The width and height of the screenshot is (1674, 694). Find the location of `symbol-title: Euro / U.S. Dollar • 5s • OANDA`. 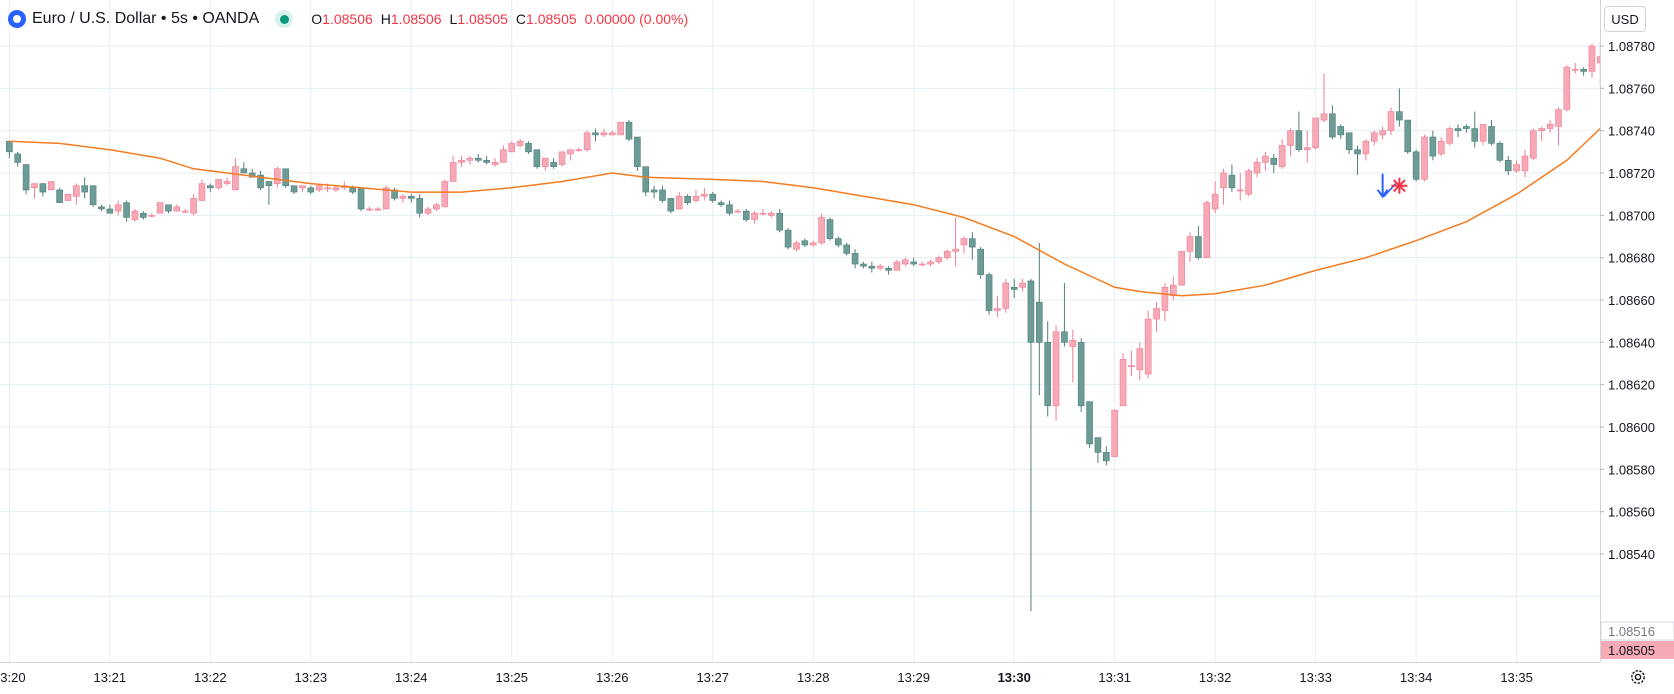

symbol-title: Euro / U.S. Dollar • 5s • OANDA is located at coordinates (146, 18).